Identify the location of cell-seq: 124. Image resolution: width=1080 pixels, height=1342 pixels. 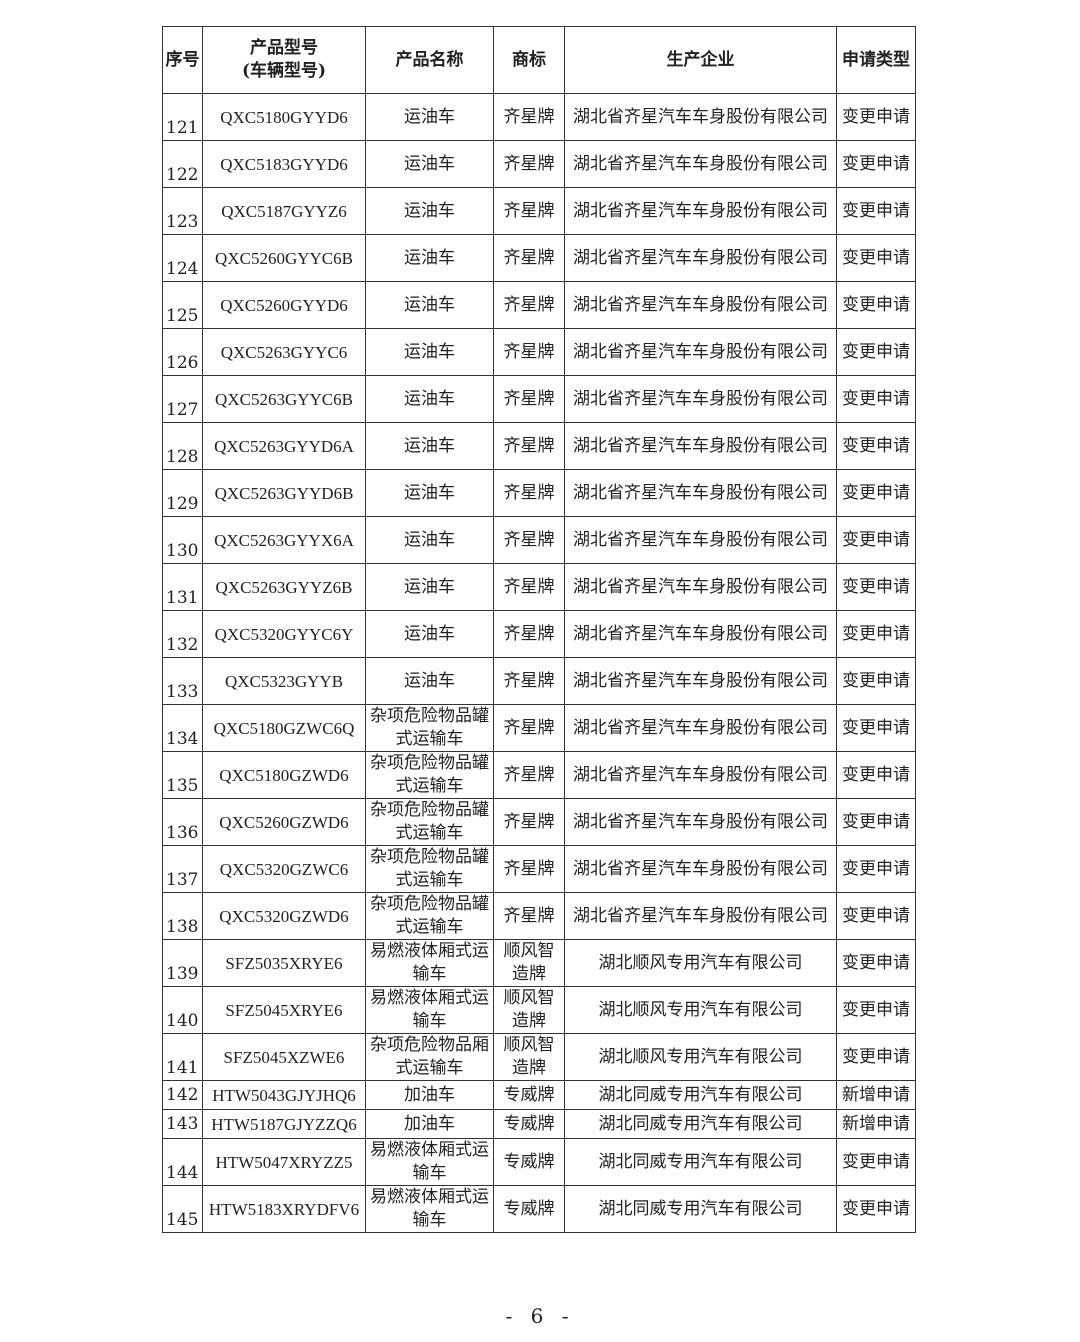
(182, 258).